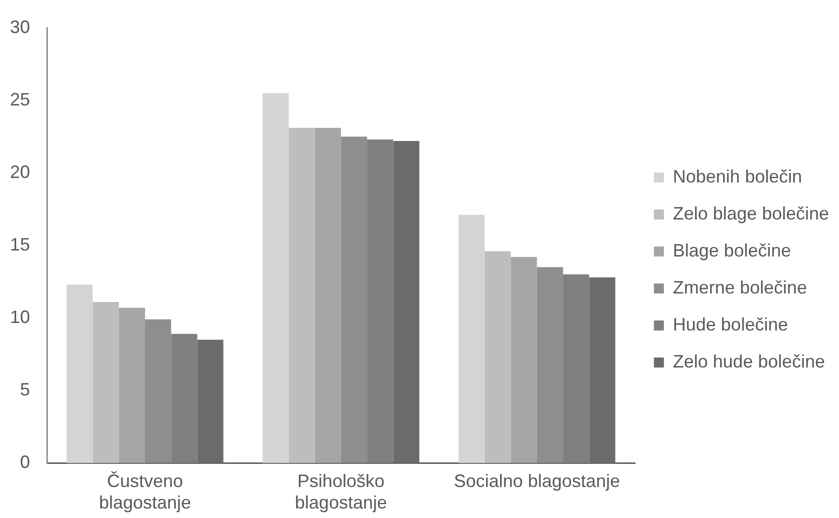 The image size is (839, 518). Describe the element at coordinates (145, 491) in the screenshot. I see `x-tick-label: Čustveno blagostanje` at that location.